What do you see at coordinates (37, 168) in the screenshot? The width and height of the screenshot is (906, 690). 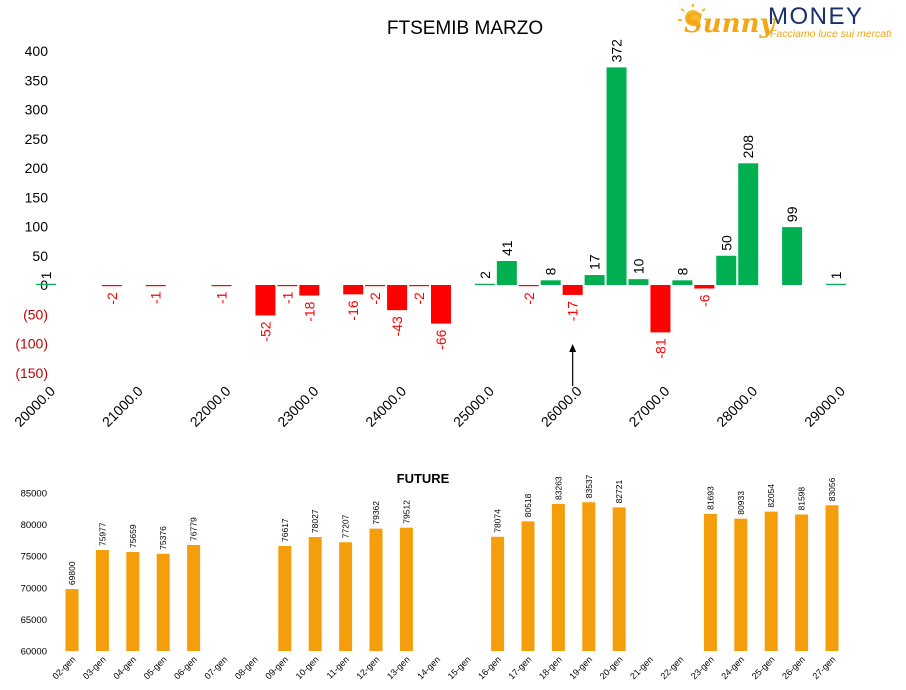 I see `y-tick-label: 200` at bounding box center [37, 168].